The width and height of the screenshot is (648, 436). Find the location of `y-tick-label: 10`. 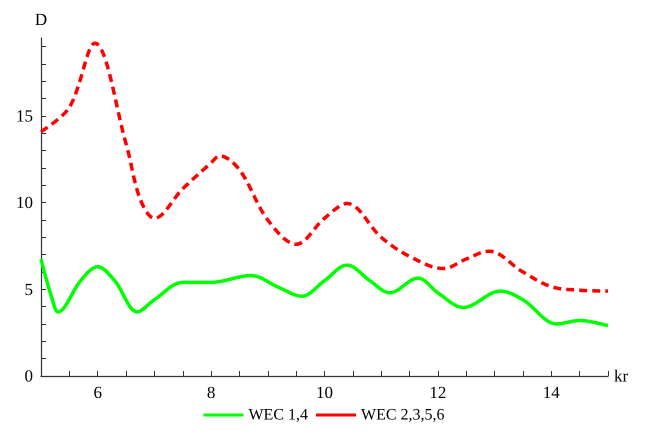

y-tick-label: 10 is located at coordinates (24, 202).